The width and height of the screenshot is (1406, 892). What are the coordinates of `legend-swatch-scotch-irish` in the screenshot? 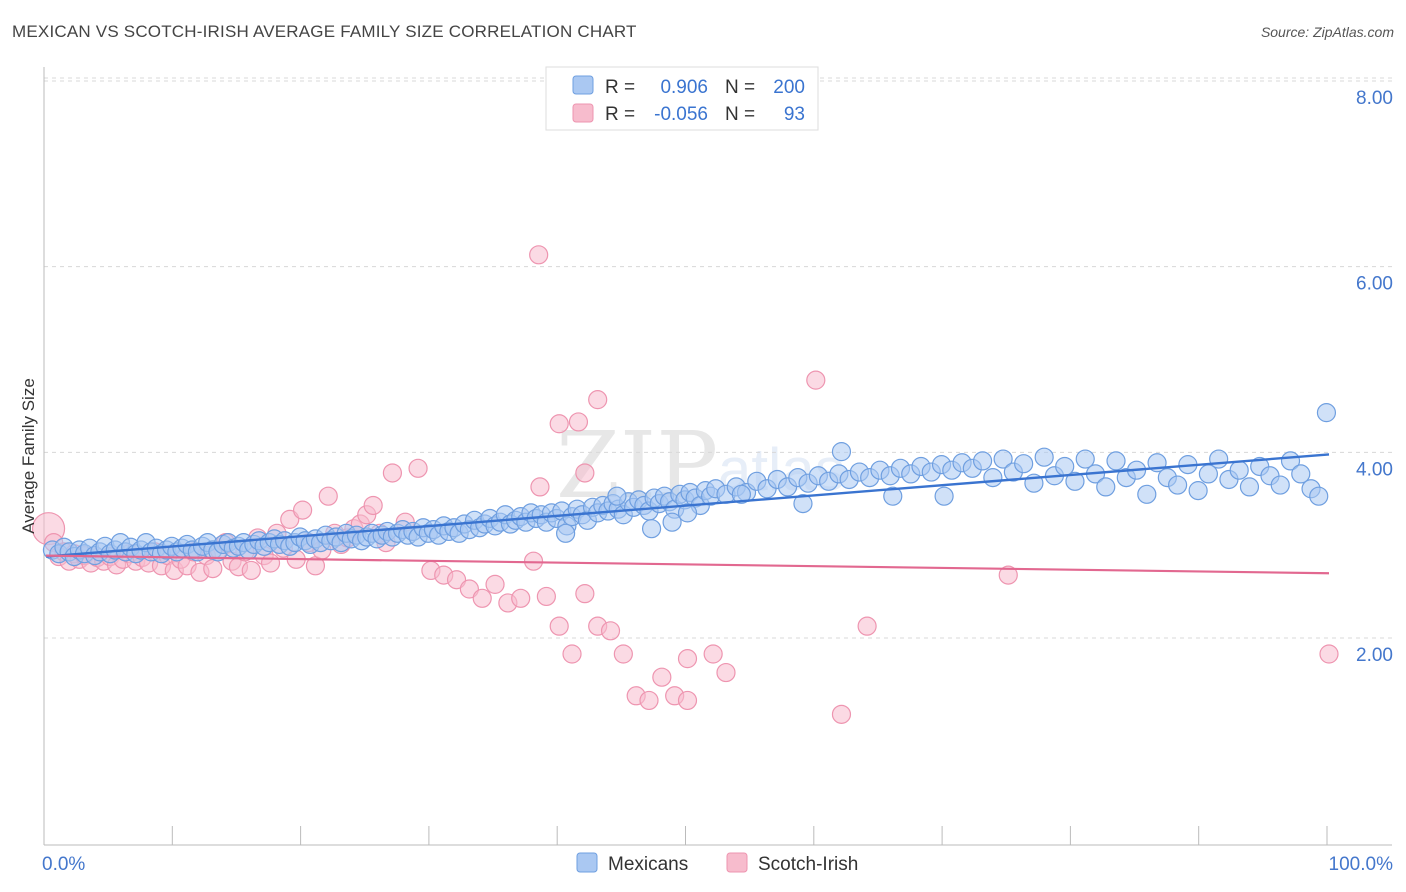 It's located at (583, 113).